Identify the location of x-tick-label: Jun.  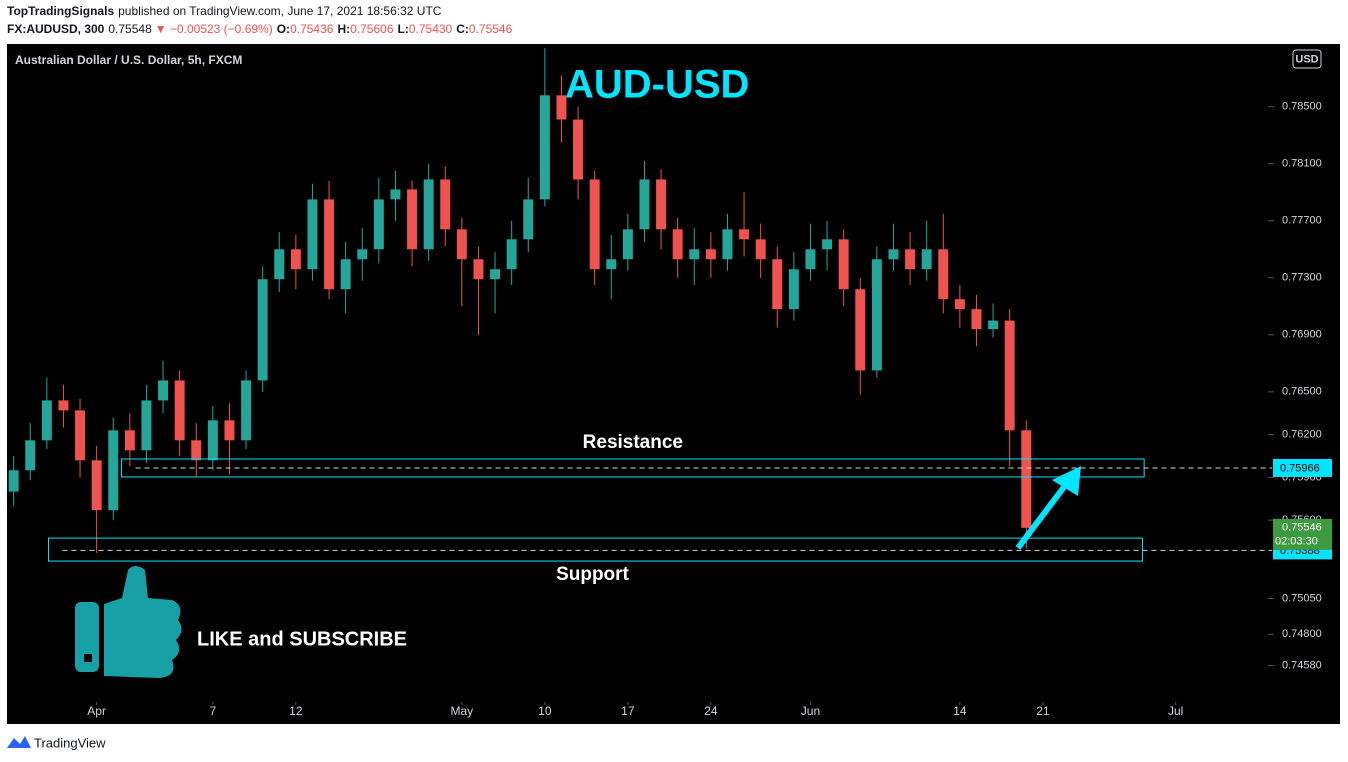
(810, 711).